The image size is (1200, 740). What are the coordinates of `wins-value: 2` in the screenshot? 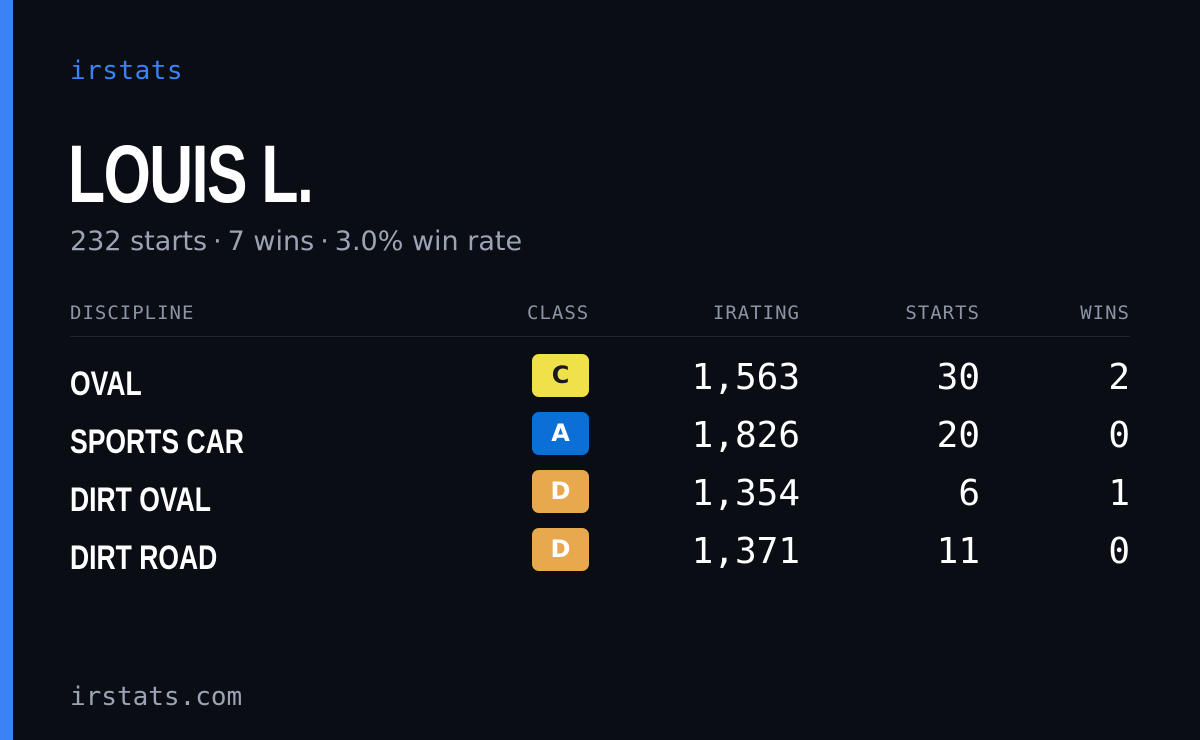 It's located at (1119, 377).